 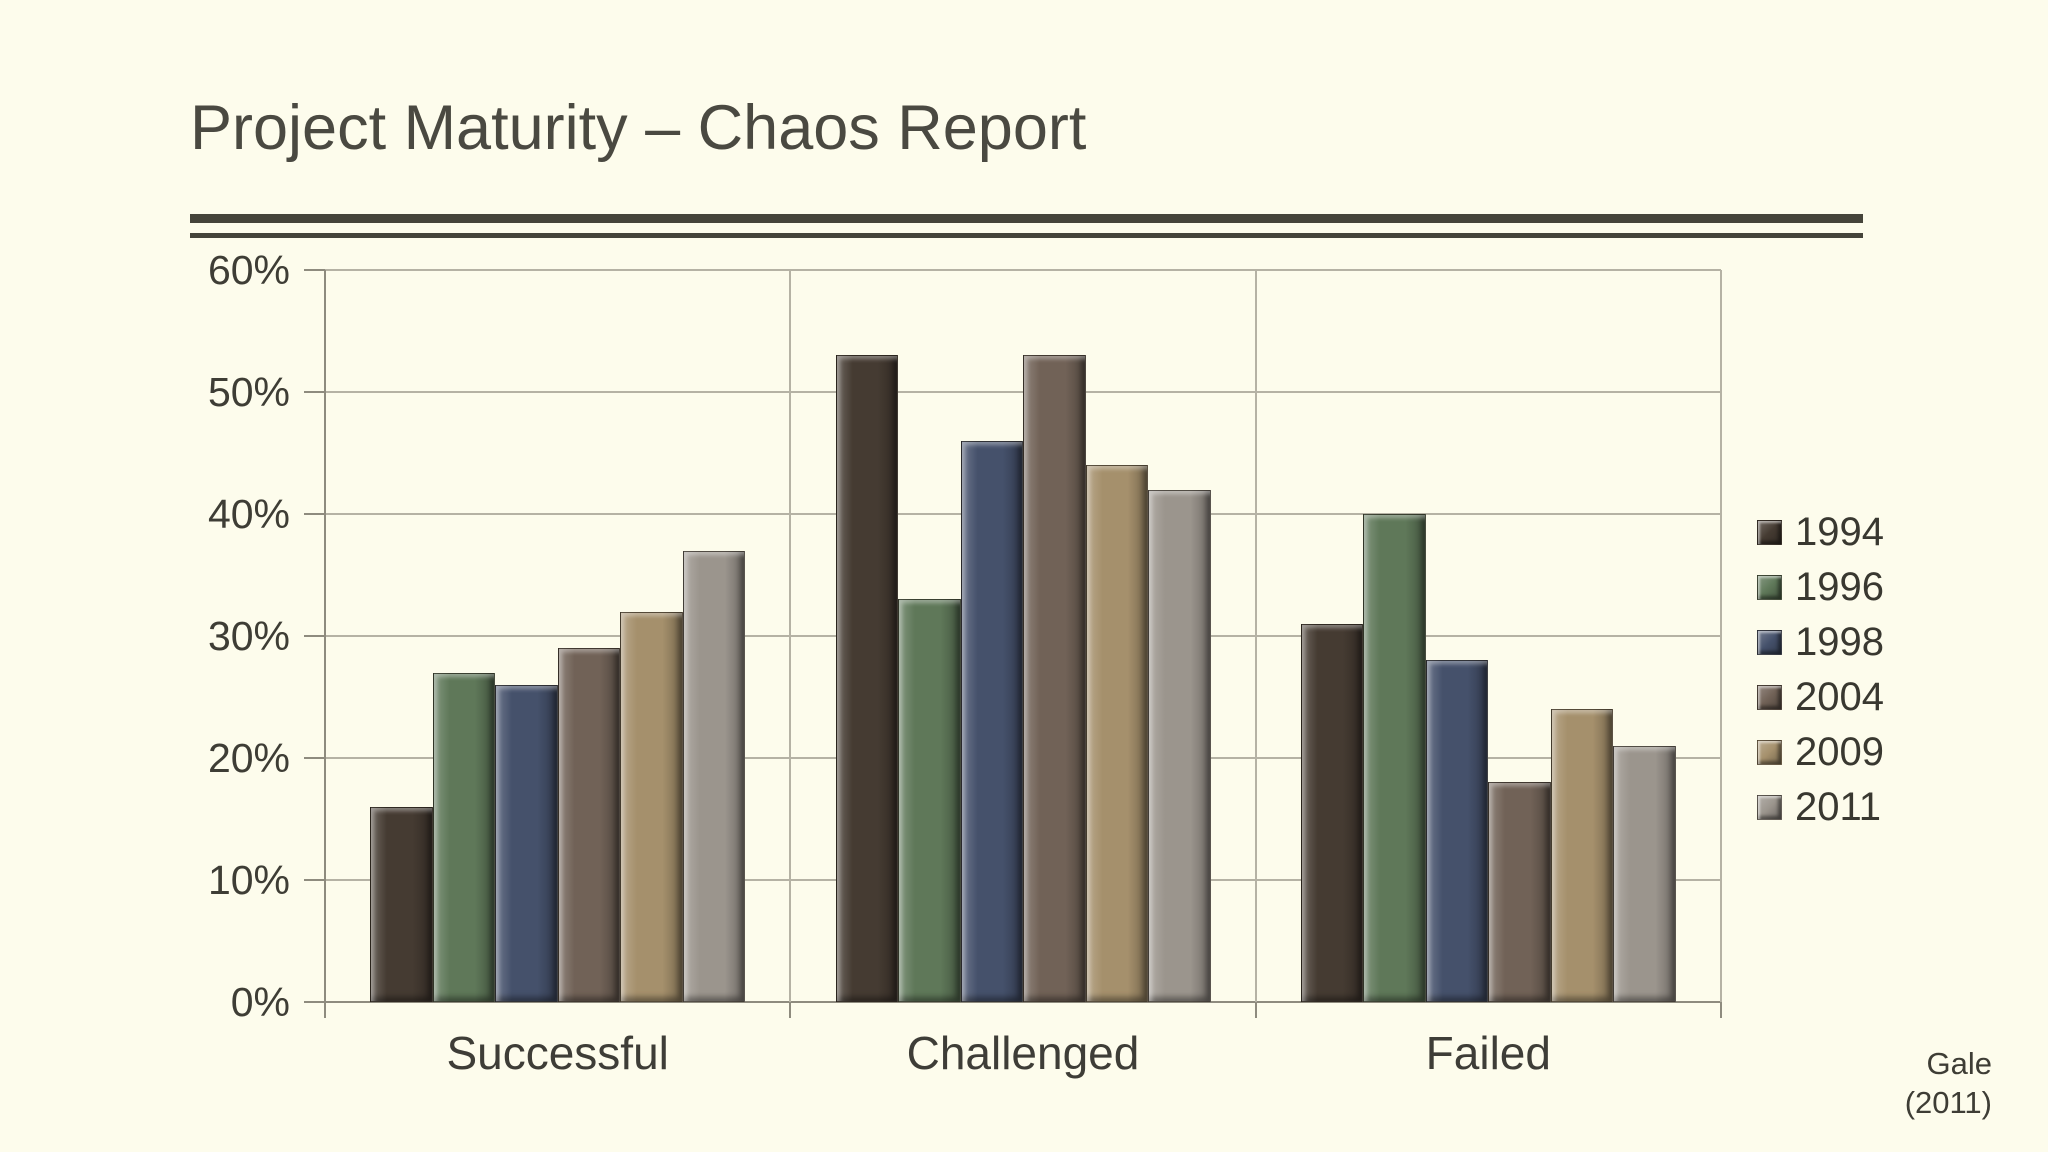 What do you see at coordinates (1769, 587) in the screenshot?
I see `legend-swatch-1996` at bounding box center [1769, 587].